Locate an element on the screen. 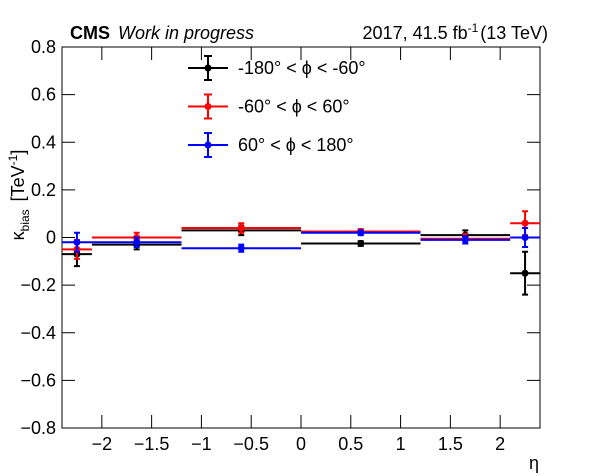 The height and width of the screenshot is (476, 598). y-axis-label: κbias[TeV-1] is located at coordinates (19, 195).